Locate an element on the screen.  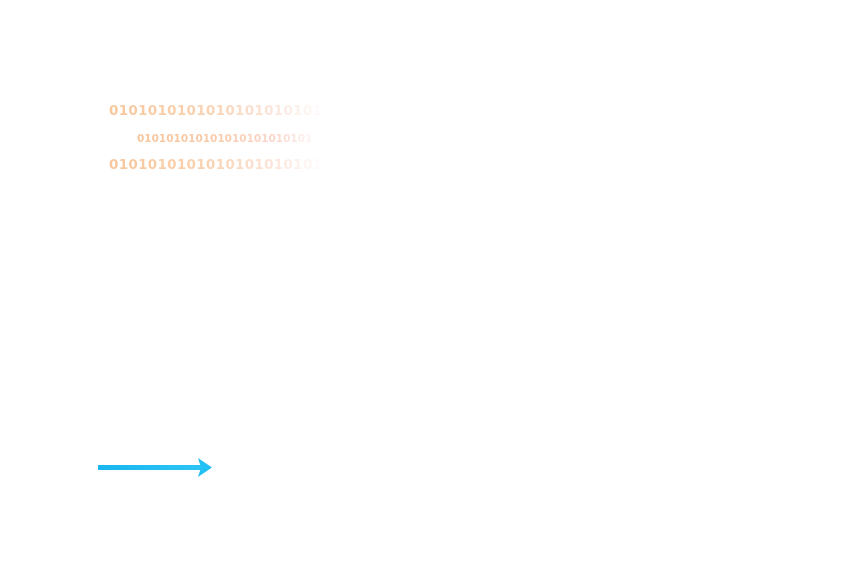
arrow-shaft is located at coordinates (150, 467).